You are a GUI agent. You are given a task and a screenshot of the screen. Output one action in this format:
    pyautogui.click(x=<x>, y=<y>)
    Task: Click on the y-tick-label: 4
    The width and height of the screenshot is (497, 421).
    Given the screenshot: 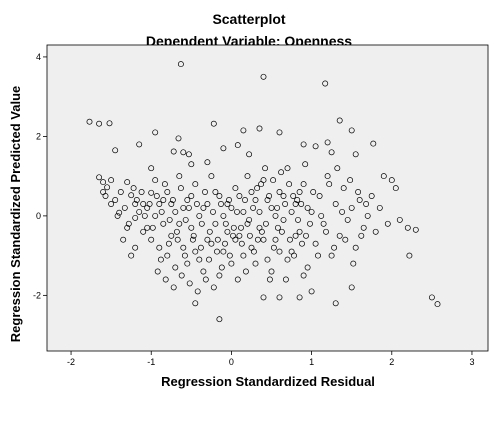 What is the action you would take?
    pyautogui.click(x=38, y=57)
    